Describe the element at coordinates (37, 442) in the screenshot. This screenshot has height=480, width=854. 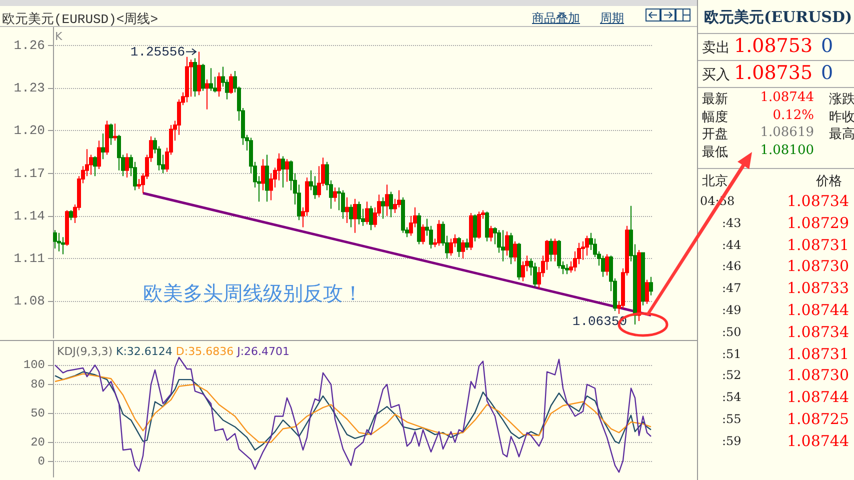
I see `y-tick-label: 20` at that location.